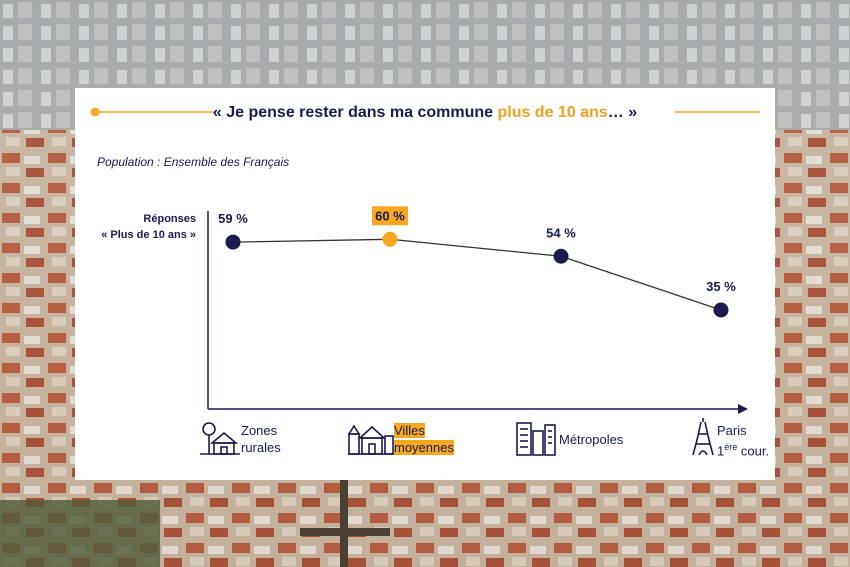 The height and width of the screenshot is (567, 850). I want to click on category-line-2: moyennes, so click(424, 447).